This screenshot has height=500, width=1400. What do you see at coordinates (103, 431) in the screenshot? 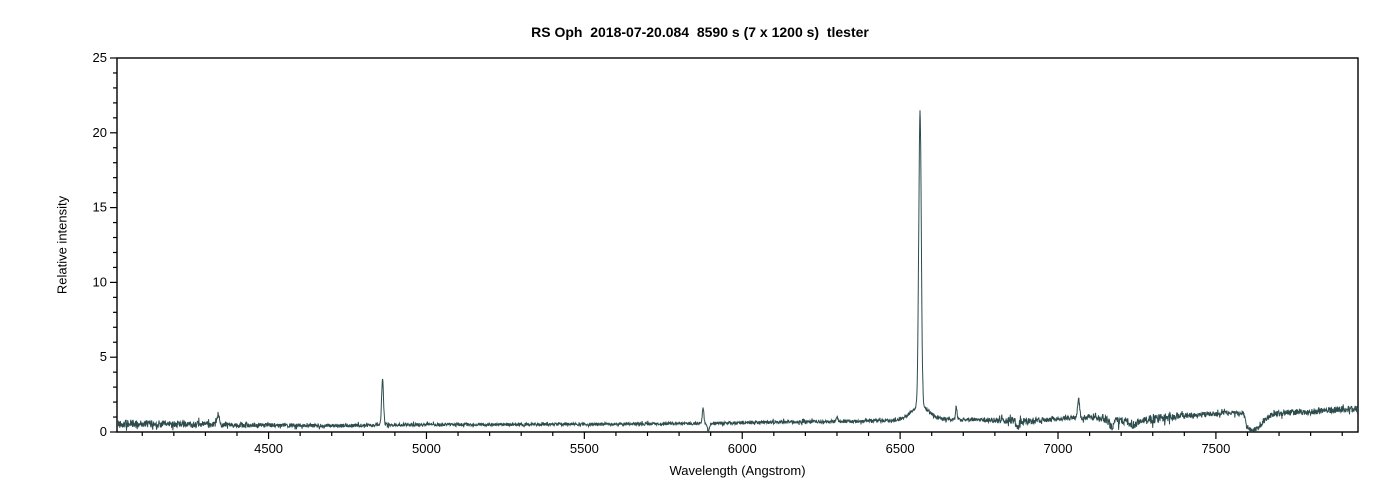
I see `y-tick-label: 0` at bounding box center [103, 431].